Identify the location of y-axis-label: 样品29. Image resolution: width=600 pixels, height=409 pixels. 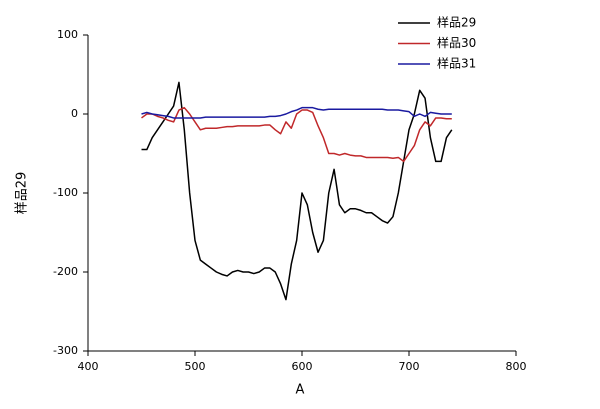
(22, 193).